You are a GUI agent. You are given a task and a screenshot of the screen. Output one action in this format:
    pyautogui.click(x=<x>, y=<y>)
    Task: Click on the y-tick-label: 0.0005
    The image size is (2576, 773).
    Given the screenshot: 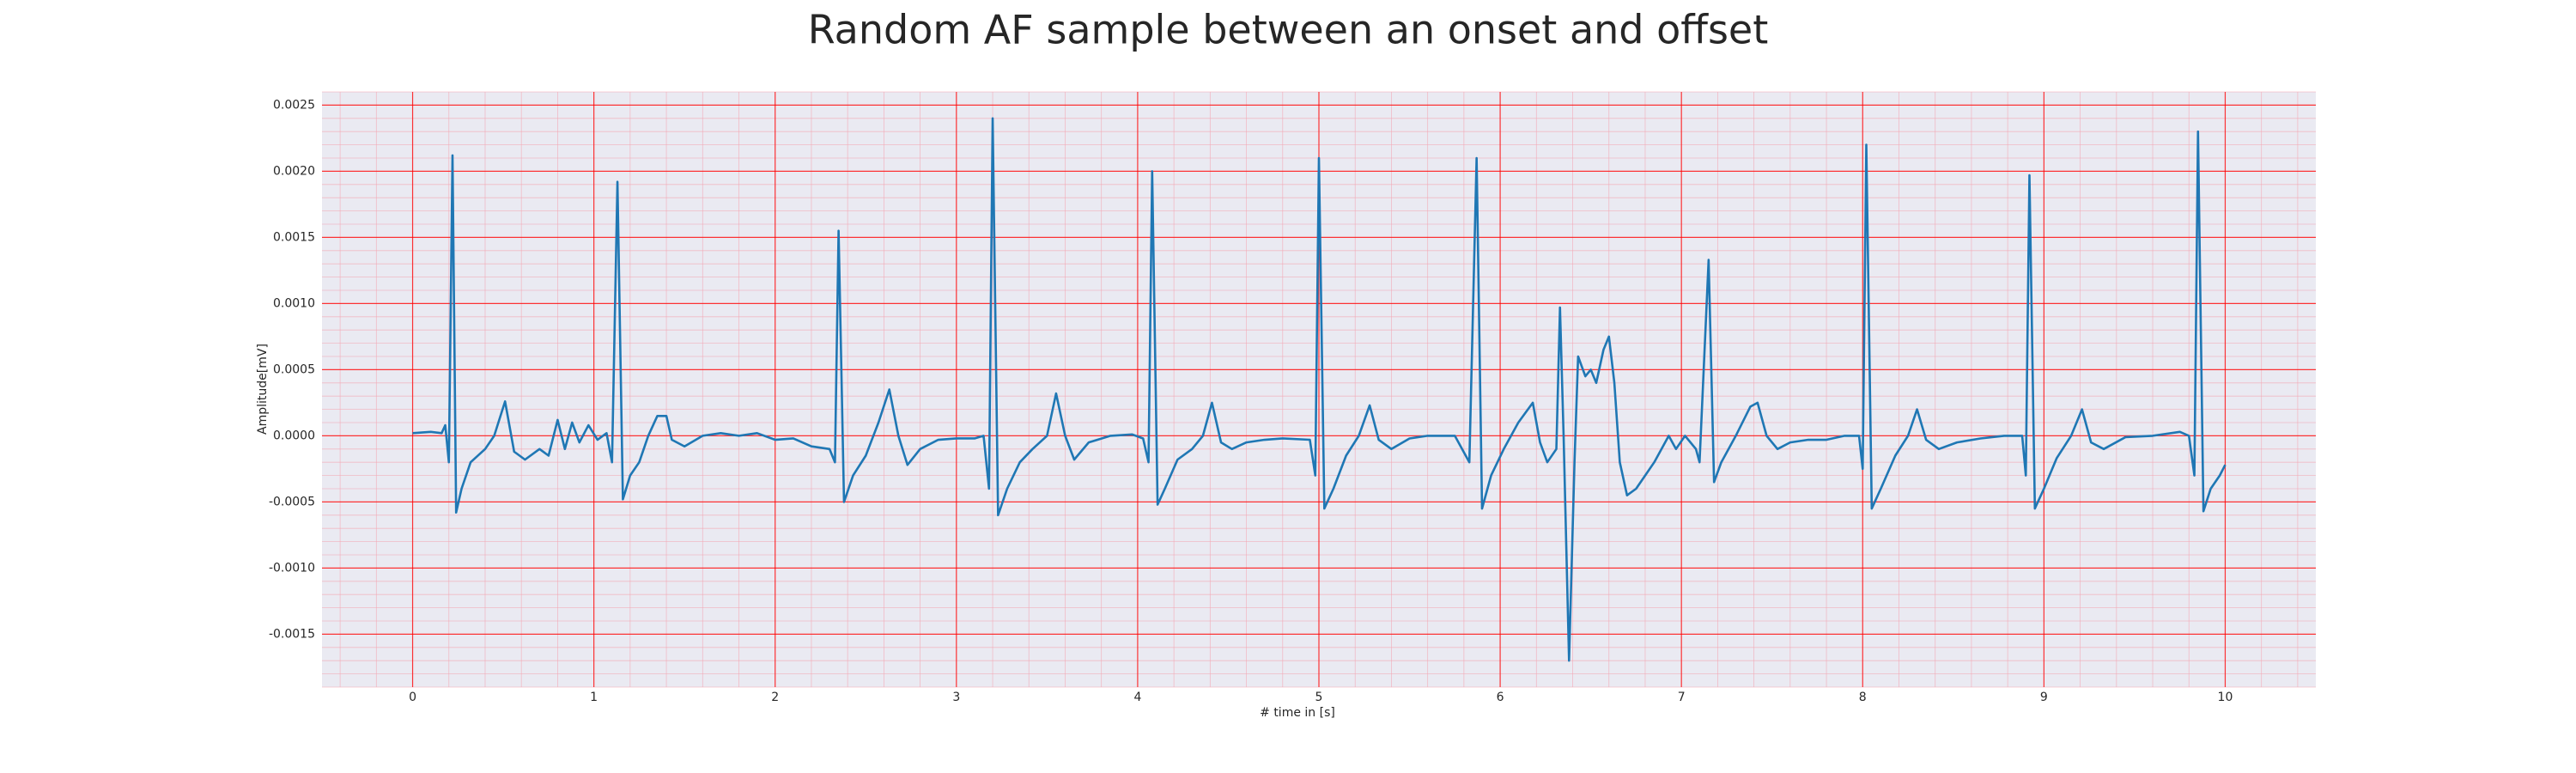 What is the action you would take?
    pyautogui.click(x=294, y=369)
    